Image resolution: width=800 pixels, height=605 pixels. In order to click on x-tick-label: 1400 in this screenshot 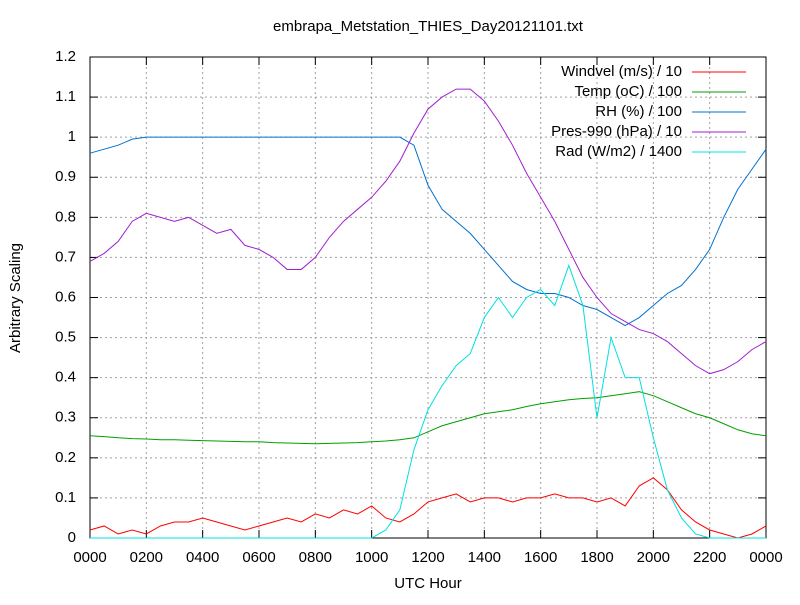, I will do `click(484, 557)`.